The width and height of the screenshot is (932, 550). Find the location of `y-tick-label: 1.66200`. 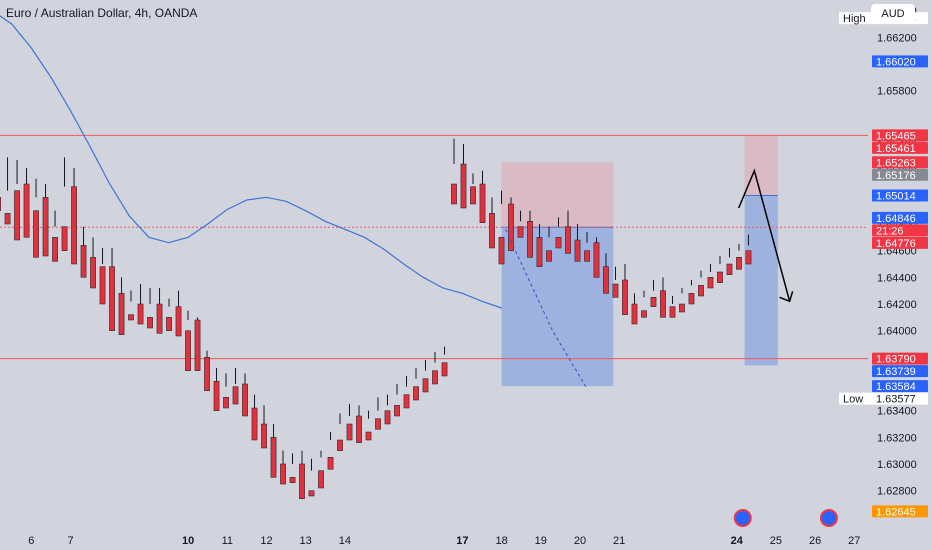

y-tick-label: 1.66200 is located at coordinates (897, 38).